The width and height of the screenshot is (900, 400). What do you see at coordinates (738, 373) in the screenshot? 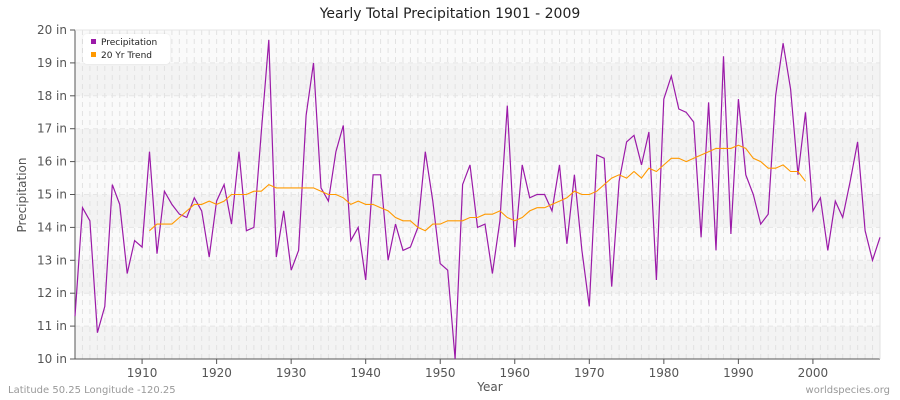
I see `x-tick-label: 1990` at bounding box center [738, 373].